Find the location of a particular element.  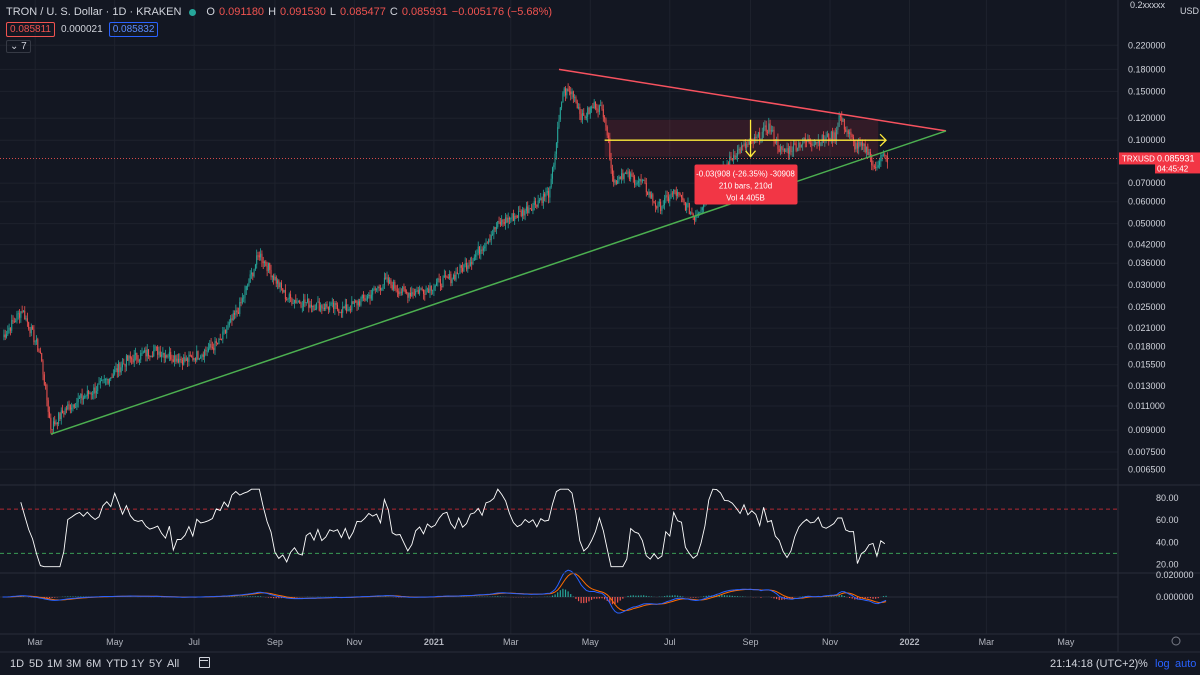

timeframe-5d: 5D is located at coordinates (36, 664).